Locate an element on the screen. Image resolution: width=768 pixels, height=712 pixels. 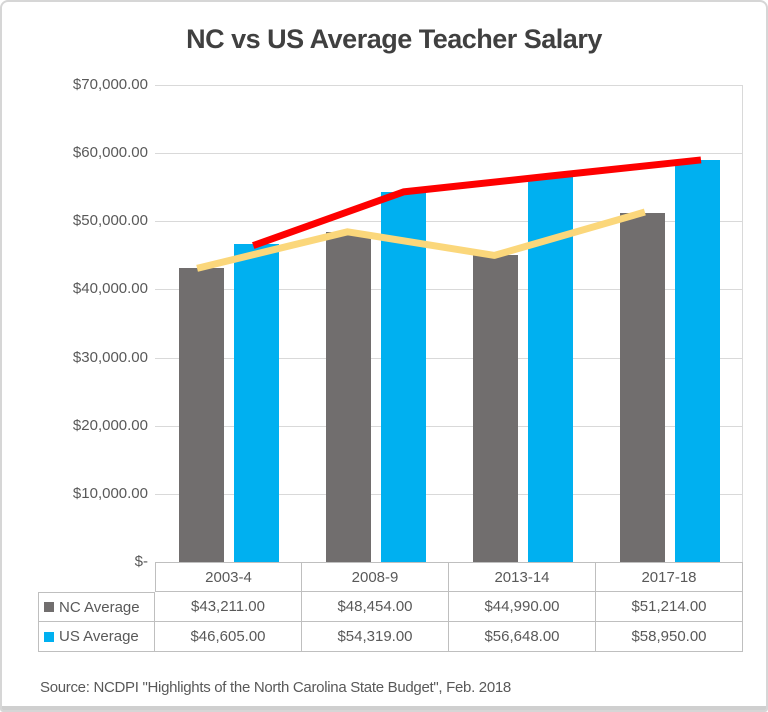
y-axis-tick-label: $40,000.00 is located at coordinates (110, 289).